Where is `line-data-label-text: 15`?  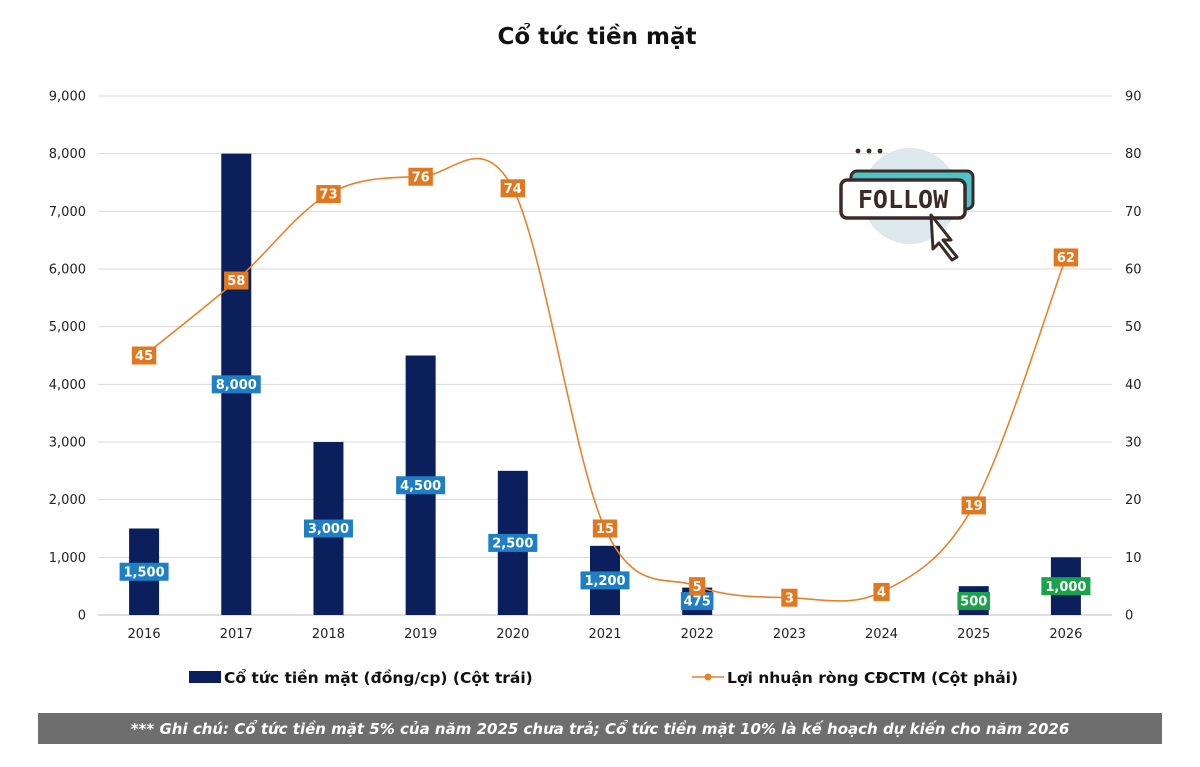 line-data-label-text: 15 is located at coordinates (605, 529).